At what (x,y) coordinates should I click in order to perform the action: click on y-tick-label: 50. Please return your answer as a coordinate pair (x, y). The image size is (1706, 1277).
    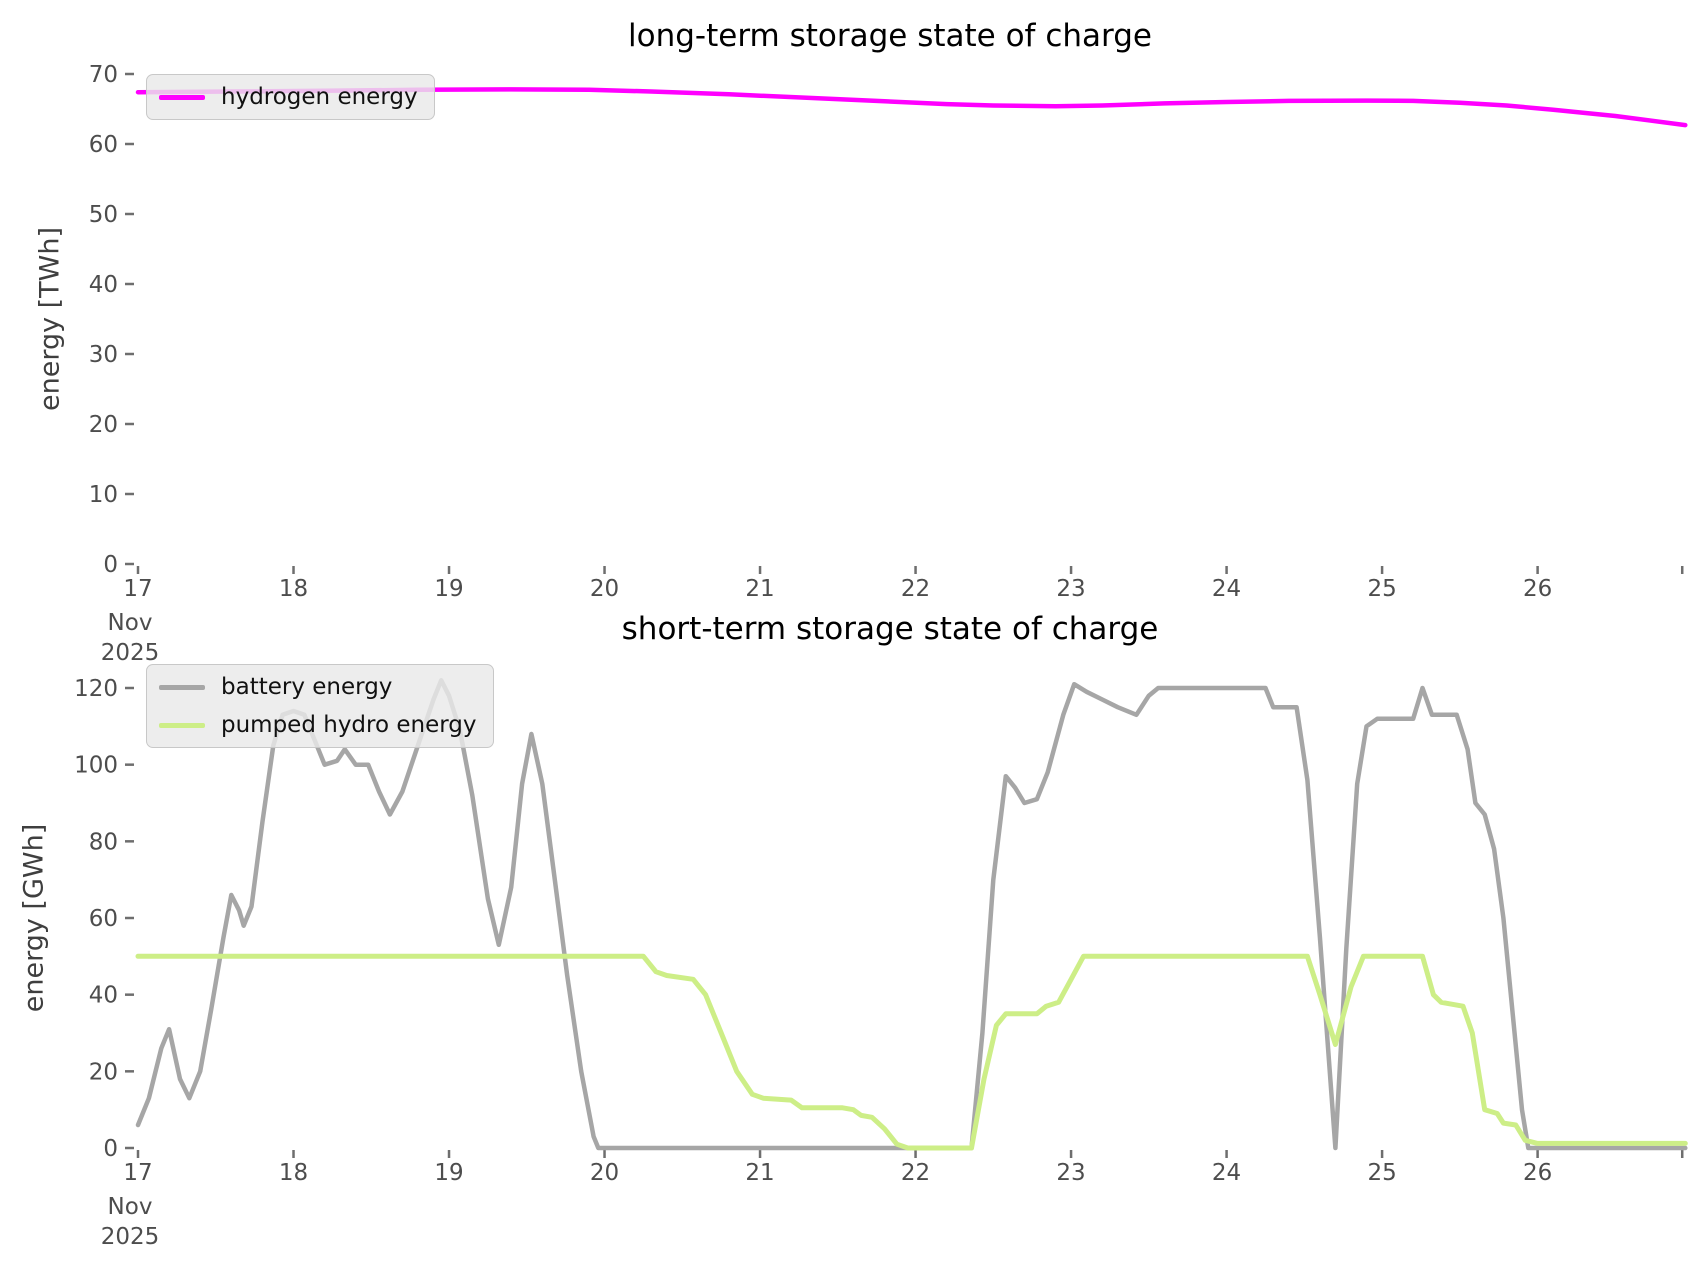
    Looking at the image, I should click on (103, 215).